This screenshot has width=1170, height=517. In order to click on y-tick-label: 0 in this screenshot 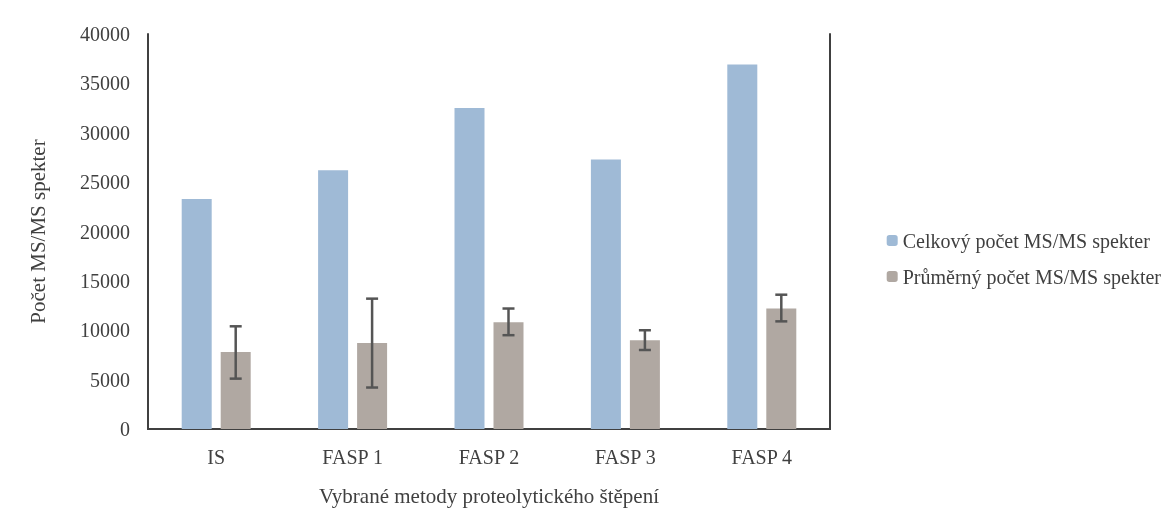, I will do `click(125, 429)`.